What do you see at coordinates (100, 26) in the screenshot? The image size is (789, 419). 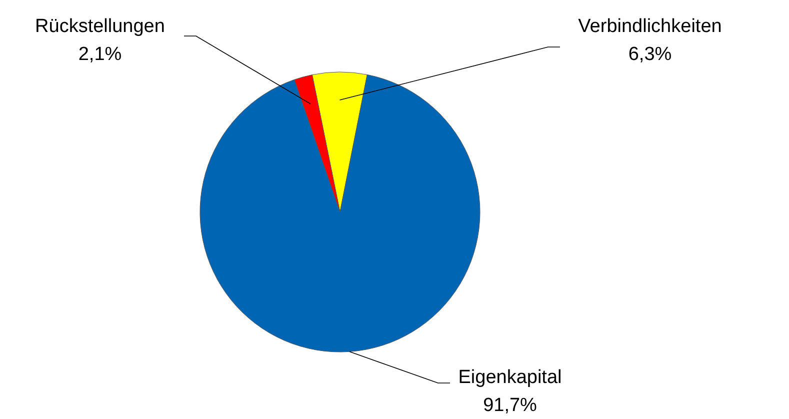 I see `slice-label: Rückstellungen` at bounding box center [100, 26].